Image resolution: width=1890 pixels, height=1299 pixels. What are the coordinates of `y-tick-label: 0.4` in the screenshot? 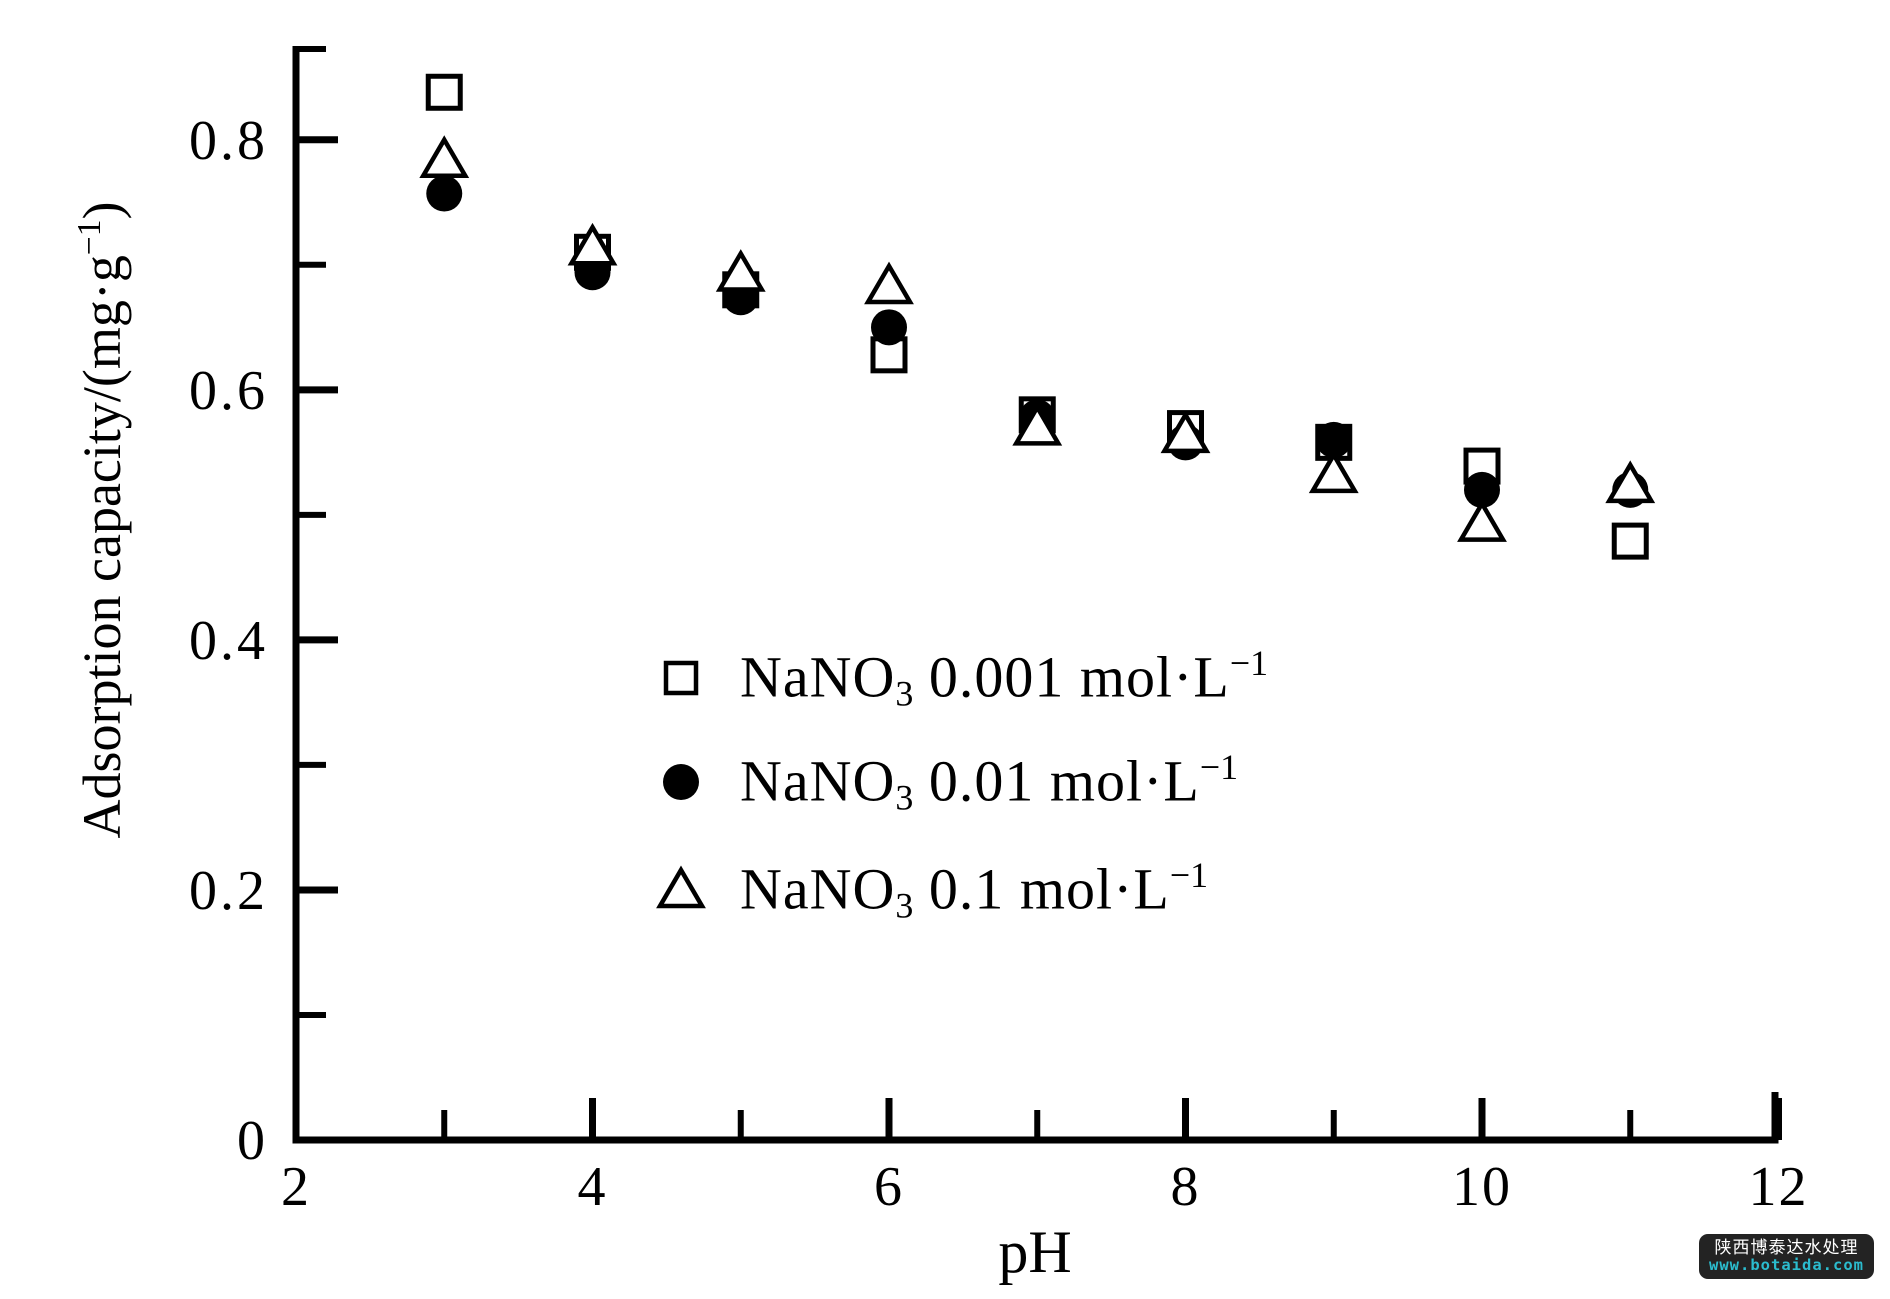 It's located at (228, 641).